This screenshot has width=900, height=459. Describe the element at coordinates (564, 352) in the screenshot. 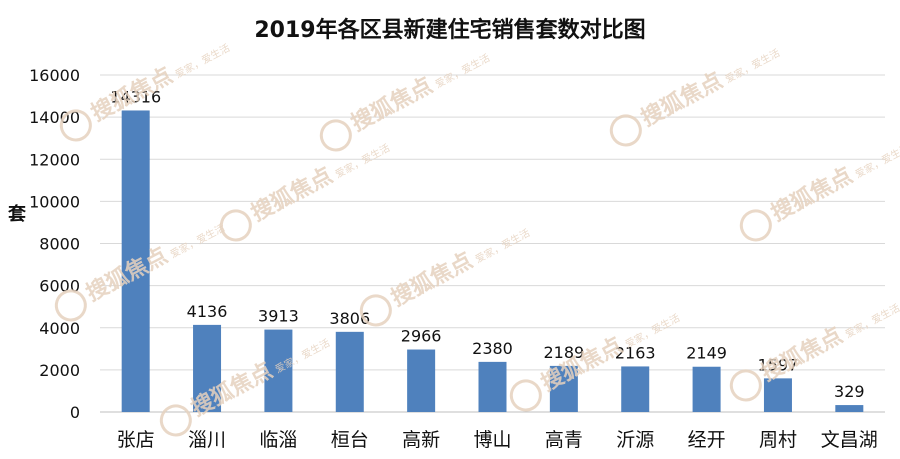

I see `data-label: 2189` at that location.